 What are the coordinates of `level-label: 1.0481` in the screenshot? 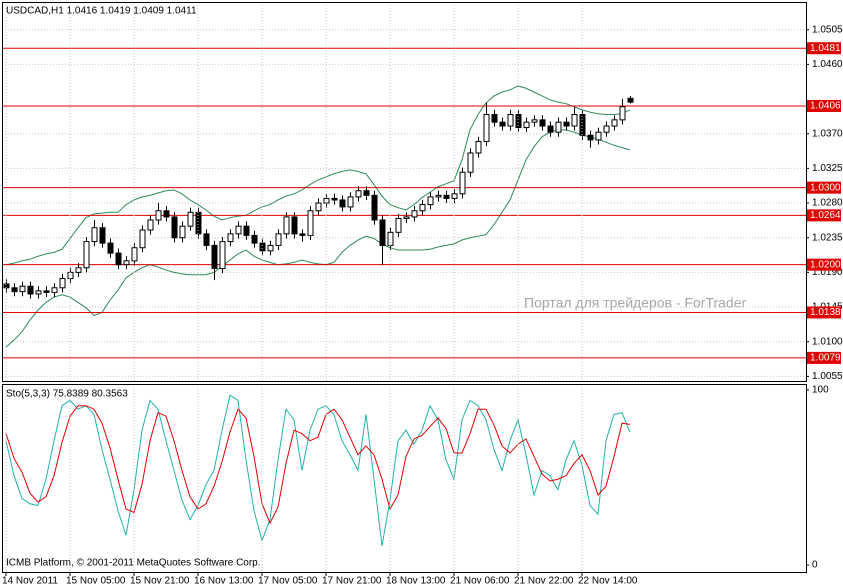 It's located at (825, 48).